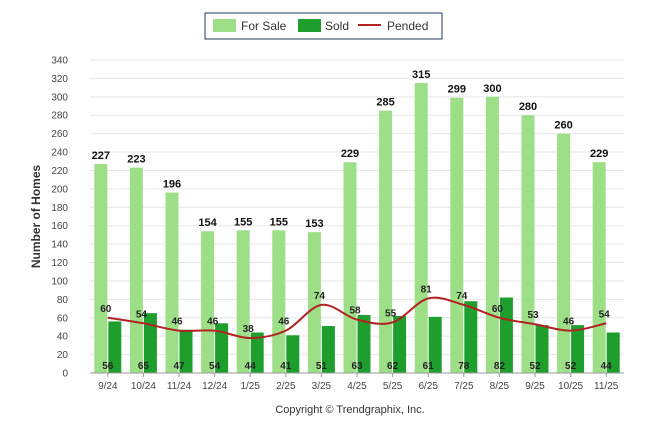  What do you see at coordinates (286, 366) in the screenshot?
I see `label-sold: 41` at bounding box center [286, 366].